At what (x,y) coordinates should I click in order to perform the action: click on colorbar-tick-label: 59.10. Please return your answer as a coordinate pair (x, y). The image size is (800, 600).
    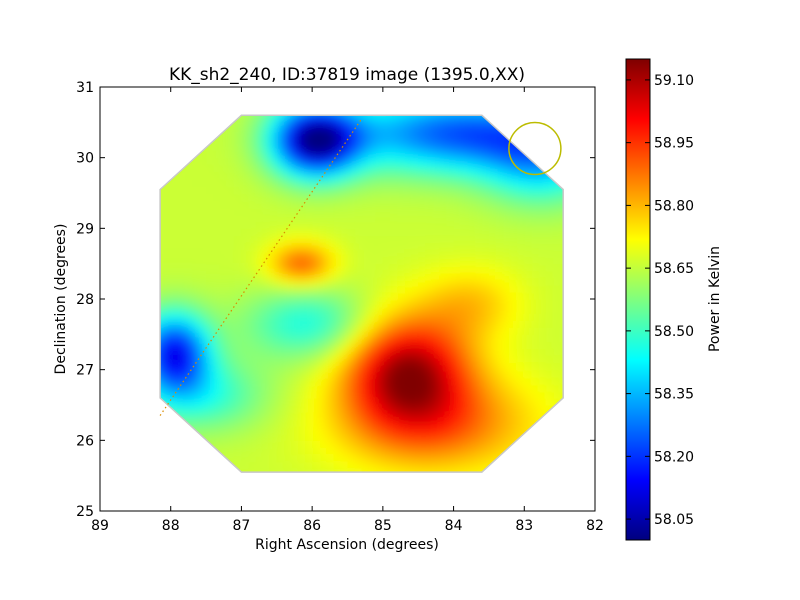
    Looking at the image, I should click on (674, 81).